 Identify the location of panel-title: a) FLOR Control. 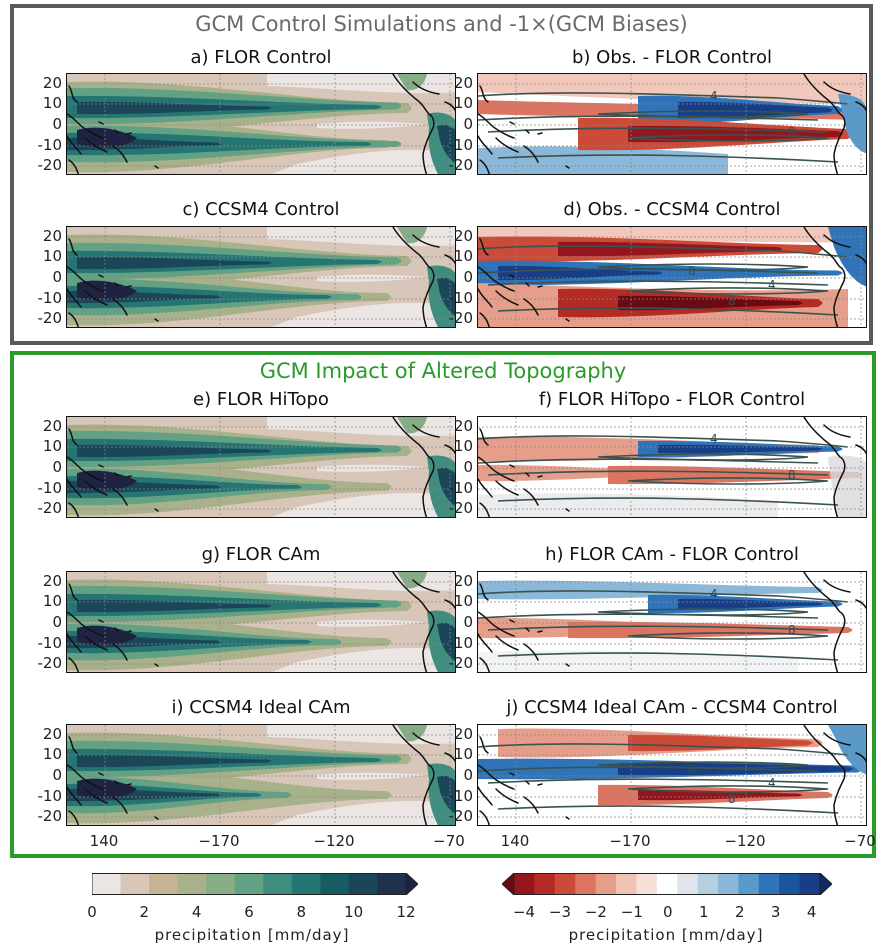
(261, 57).